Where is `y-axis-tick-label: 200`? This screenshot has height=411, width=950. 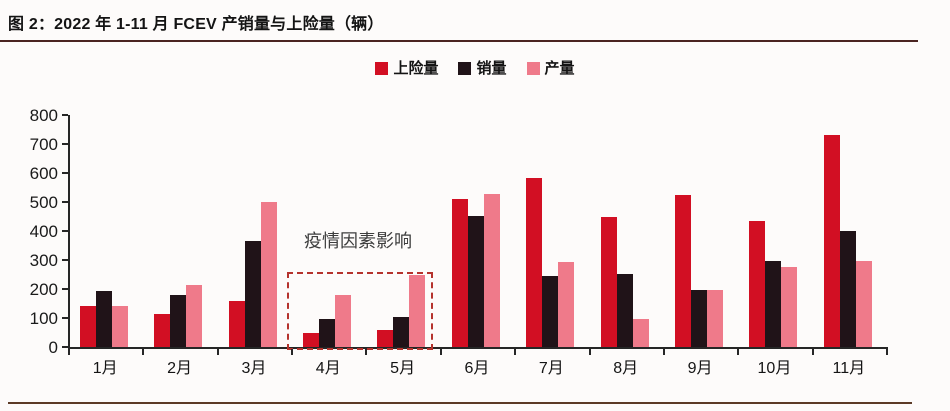 y-axis-tick-label: 200 is located at coordinates (43, 289).